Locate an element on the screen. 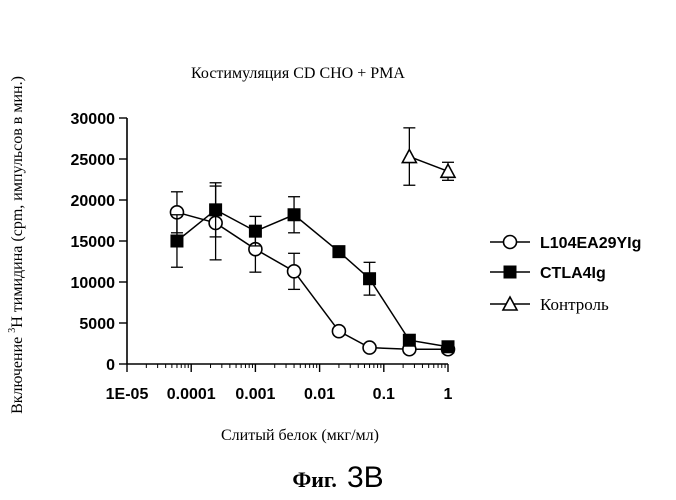  figure-caption: Фиг. 3B is located at coordinates (337, 477).